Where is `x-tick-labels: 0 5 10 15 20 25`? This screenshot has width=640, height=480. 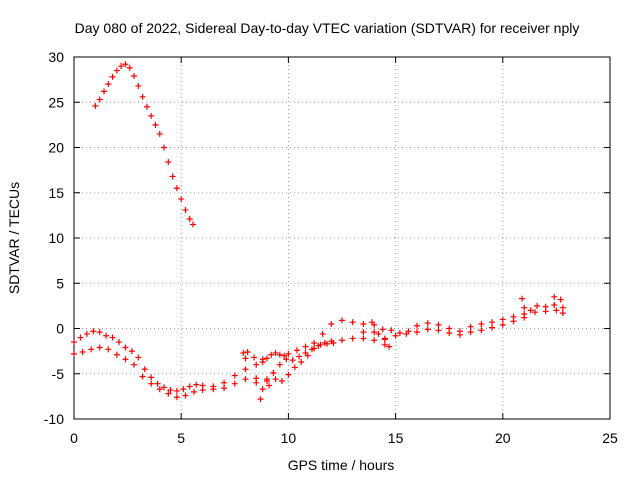
x-tick-labels: 0 5 10 15 20 25 is located at coordinates (344, 438).